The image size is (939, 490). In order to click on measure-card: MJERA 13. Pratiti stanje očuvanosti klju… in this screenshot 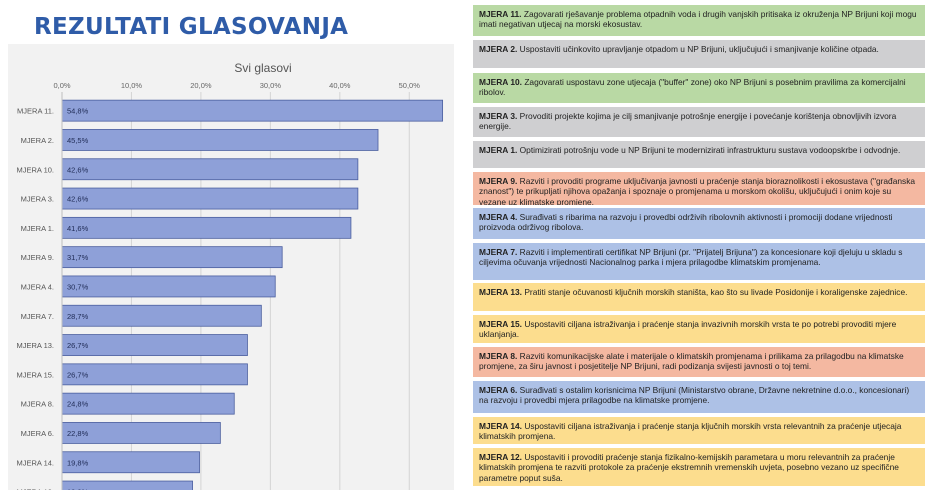, I will do `click(699, 297)`.